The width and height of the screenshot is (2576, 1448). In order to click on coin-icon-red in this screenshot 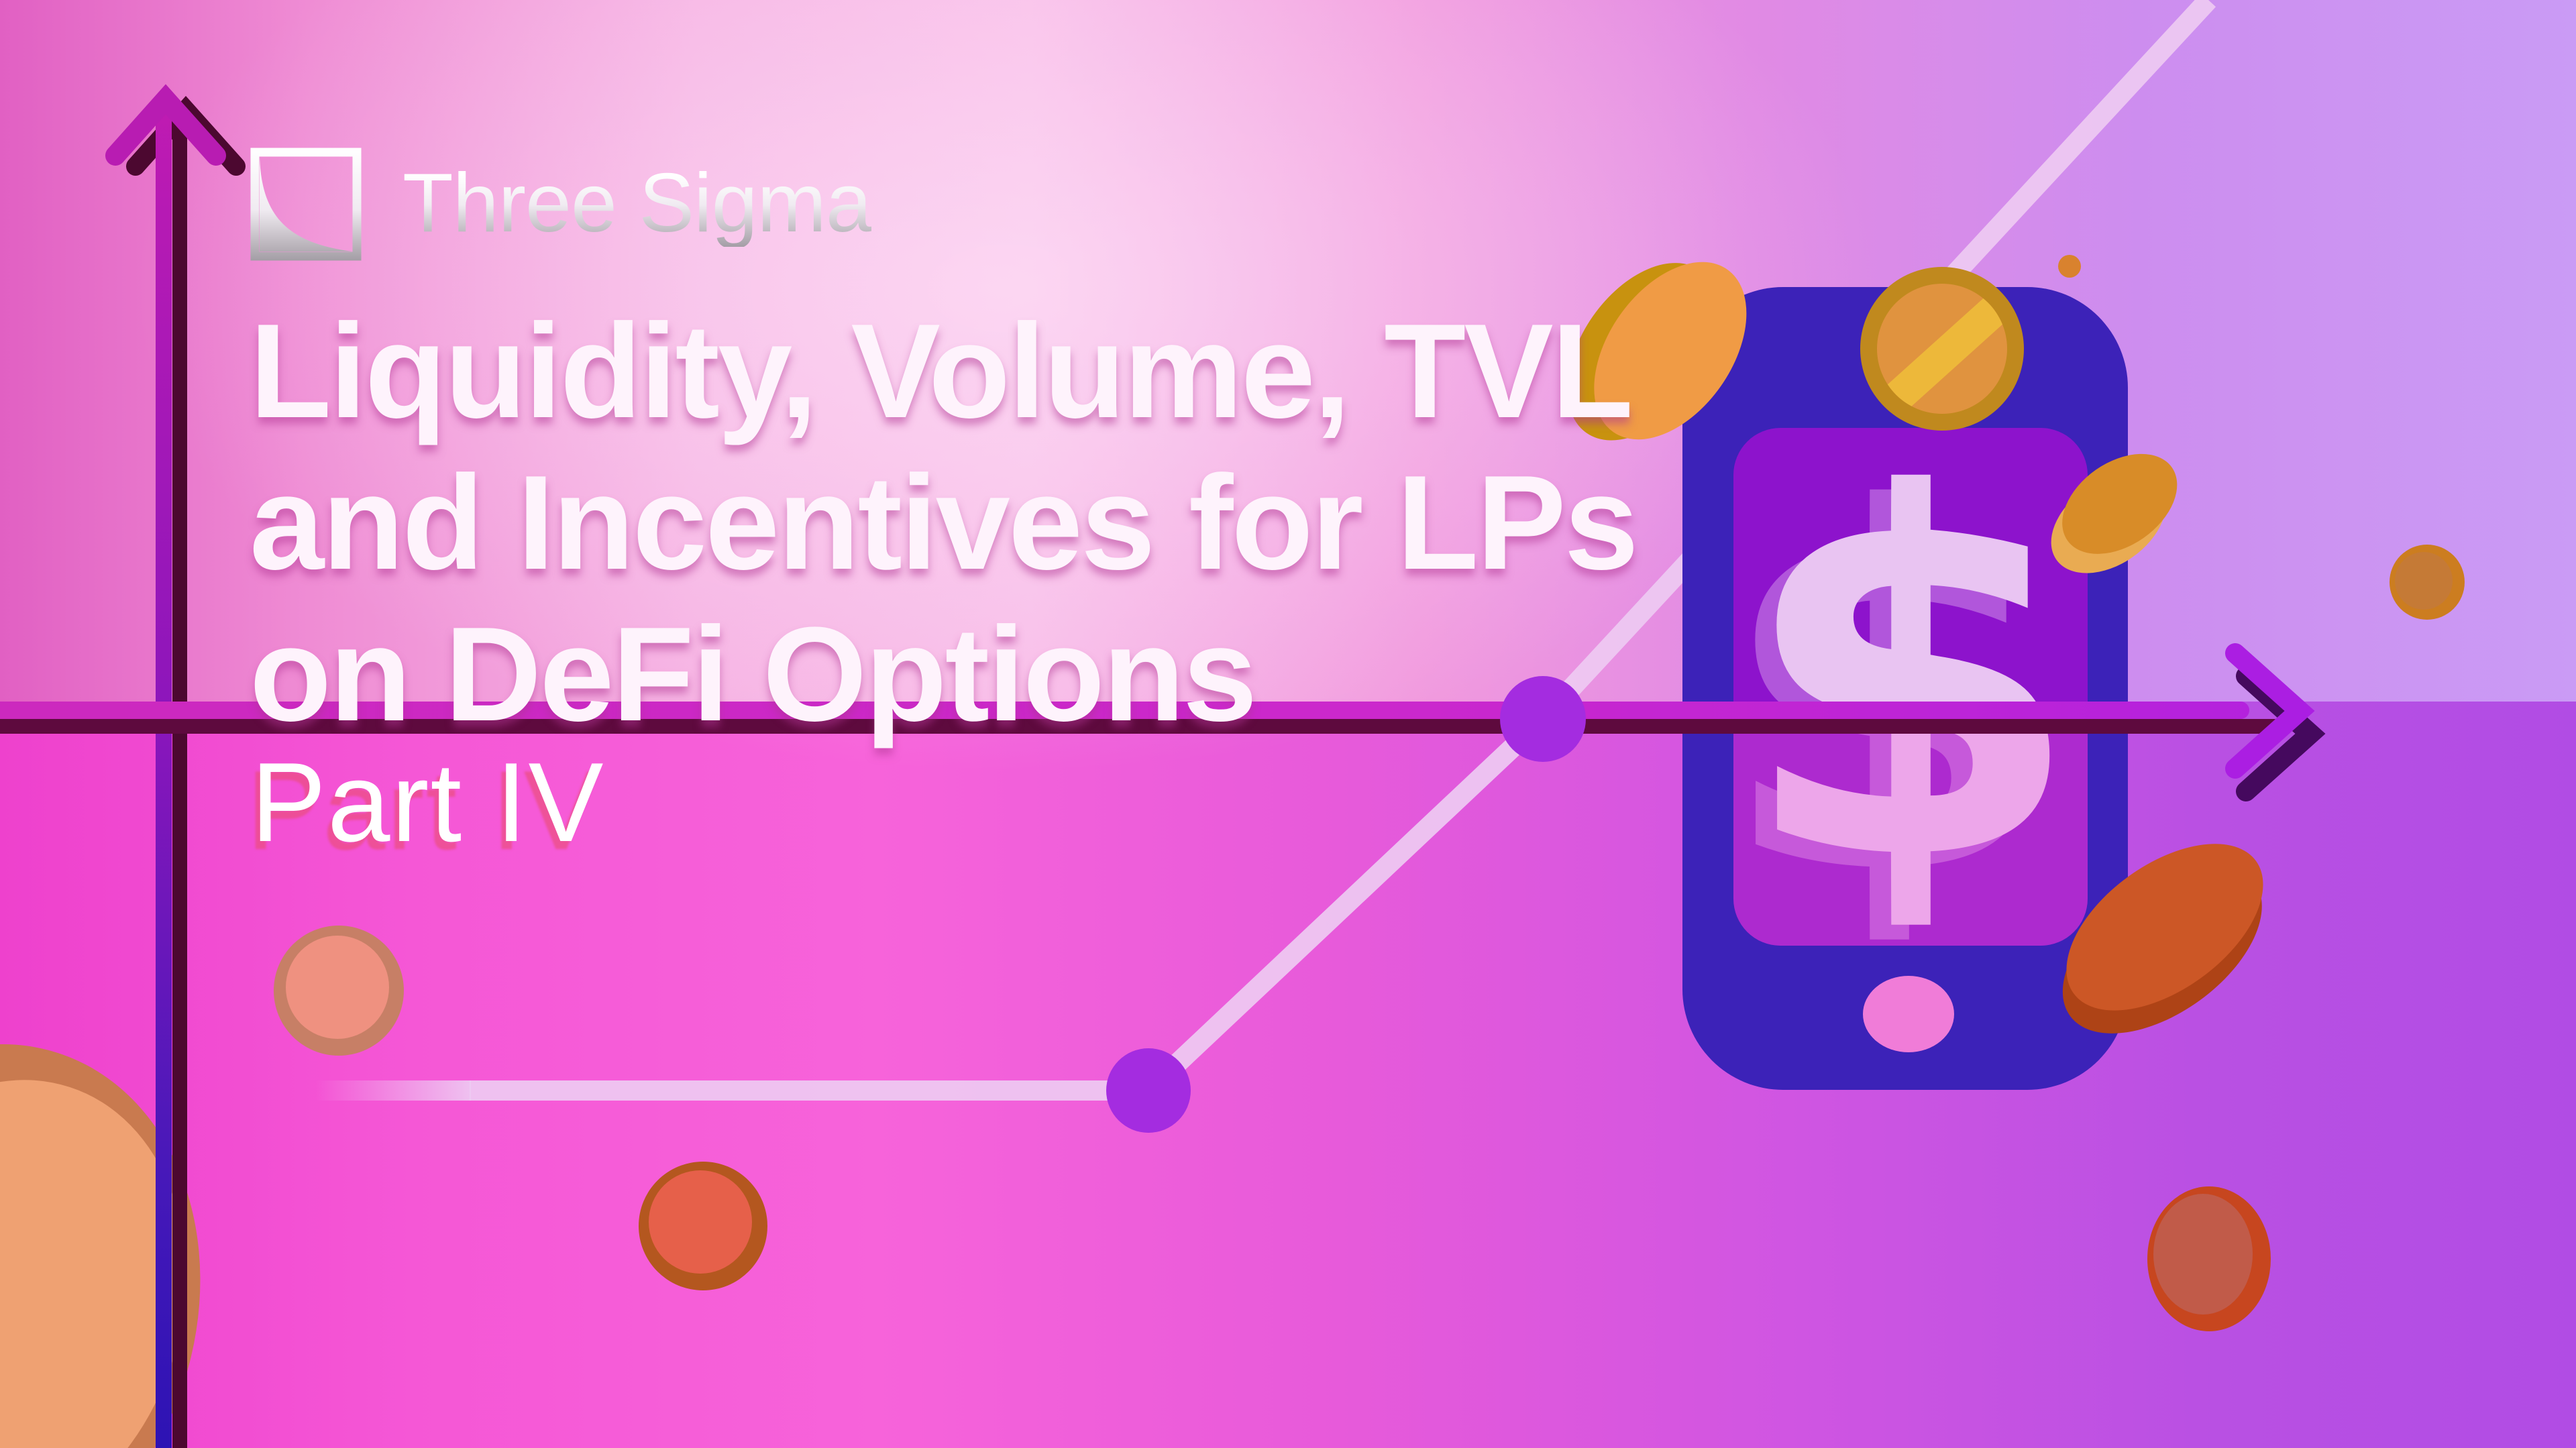, I will do `click(703, 1226)`.